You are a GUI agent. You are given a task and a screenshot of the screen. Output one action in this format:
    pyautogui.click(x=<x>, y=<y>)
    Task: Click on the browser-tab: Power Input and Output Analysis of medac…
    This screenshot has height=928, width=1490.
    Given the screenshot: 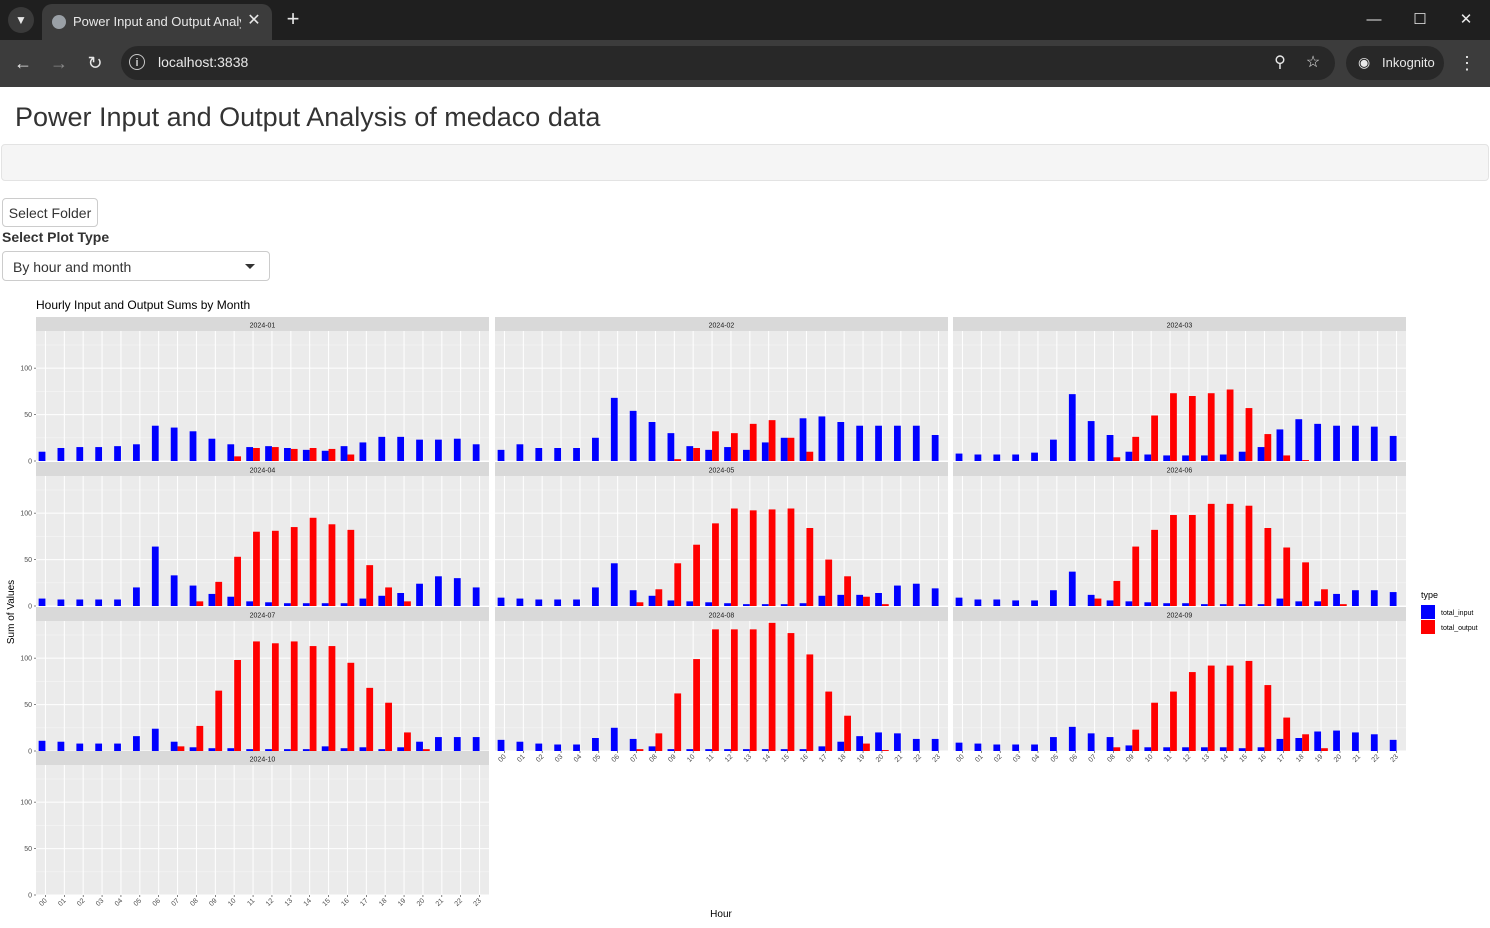 What is the action you would take?
    pyautogui.click(x=157, y=22)
    